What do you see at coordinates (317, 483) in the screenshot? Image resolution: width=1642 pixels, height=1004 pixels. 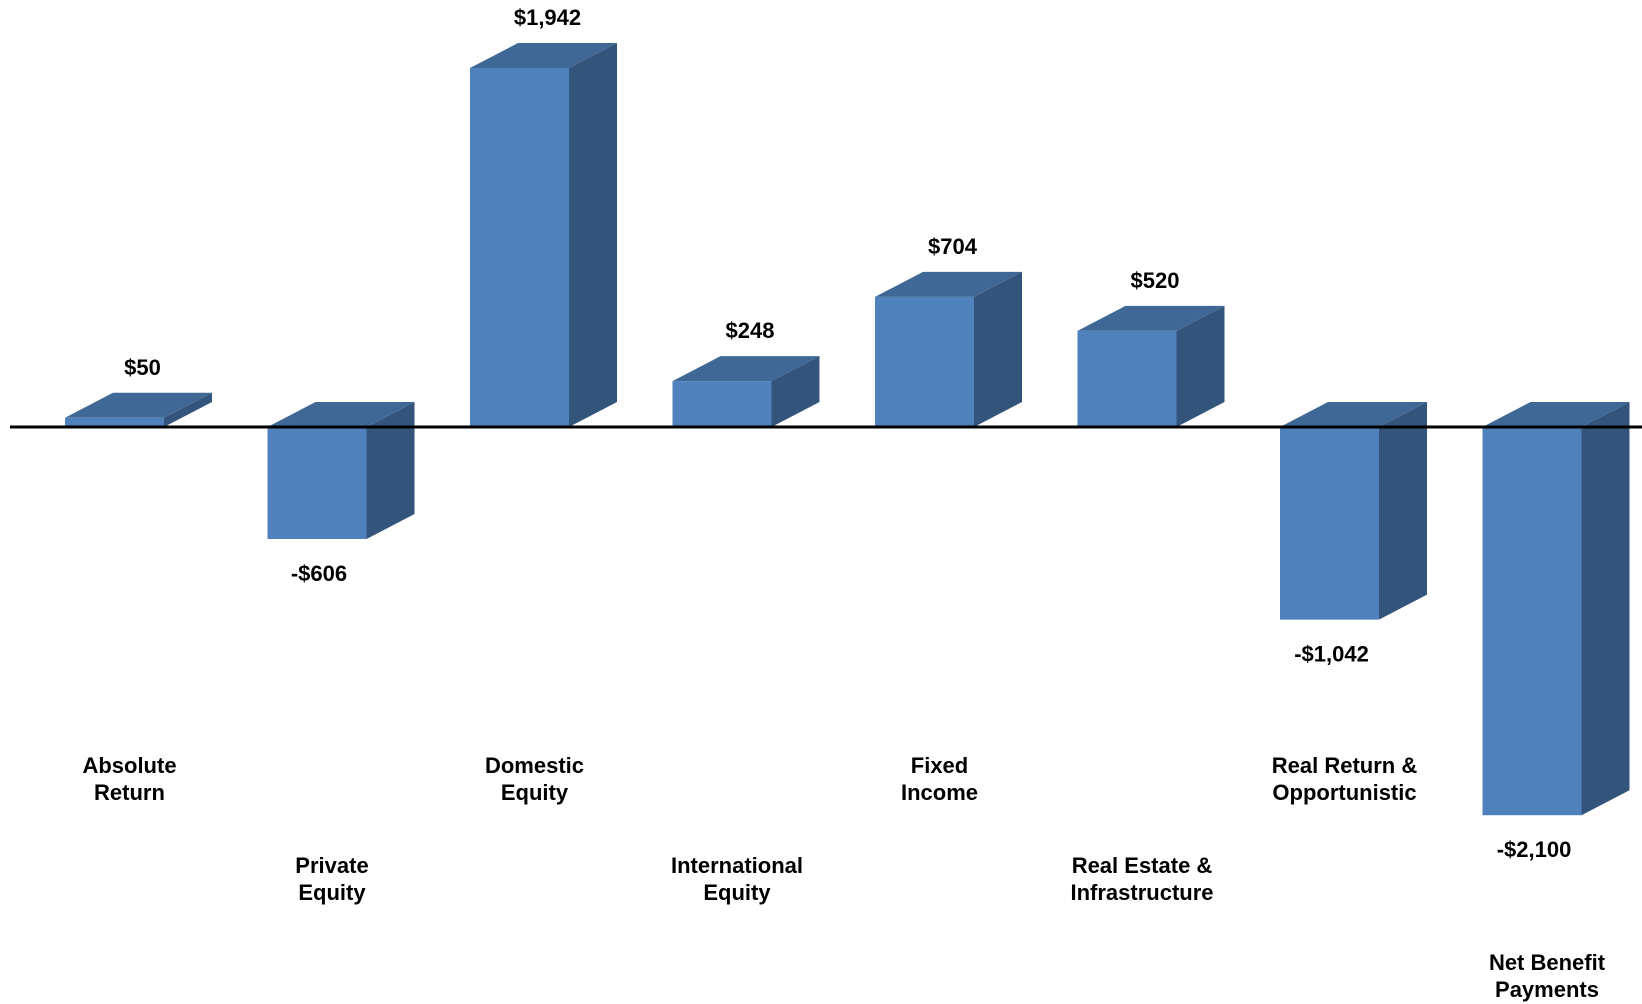 I see `bar-front-private-equity` at bounding box center [317, 483].